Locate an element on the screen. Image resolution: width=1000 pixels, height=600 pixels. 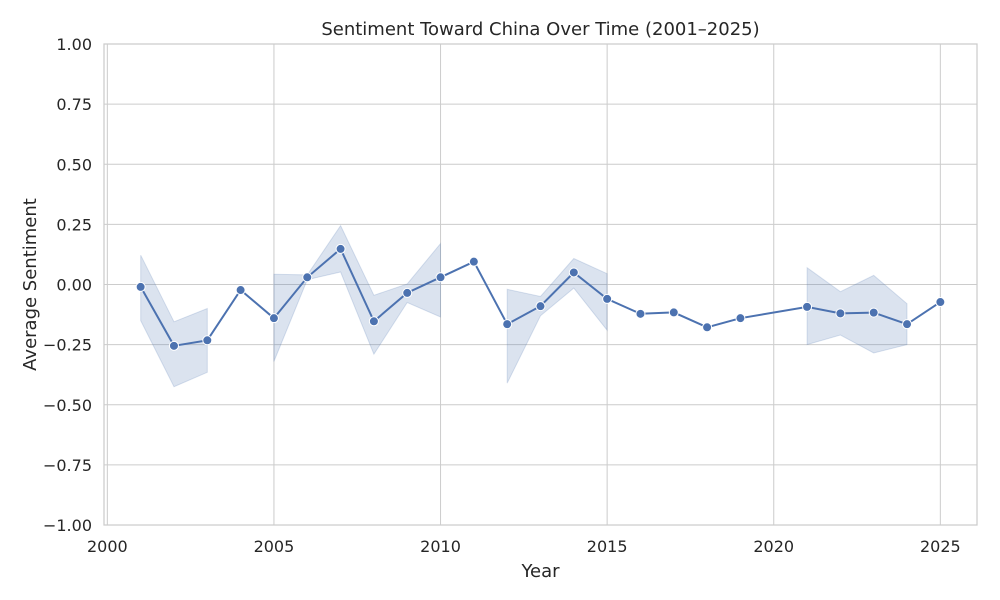
y-tick-label: 0.25 is located at coordinates (74, 224).